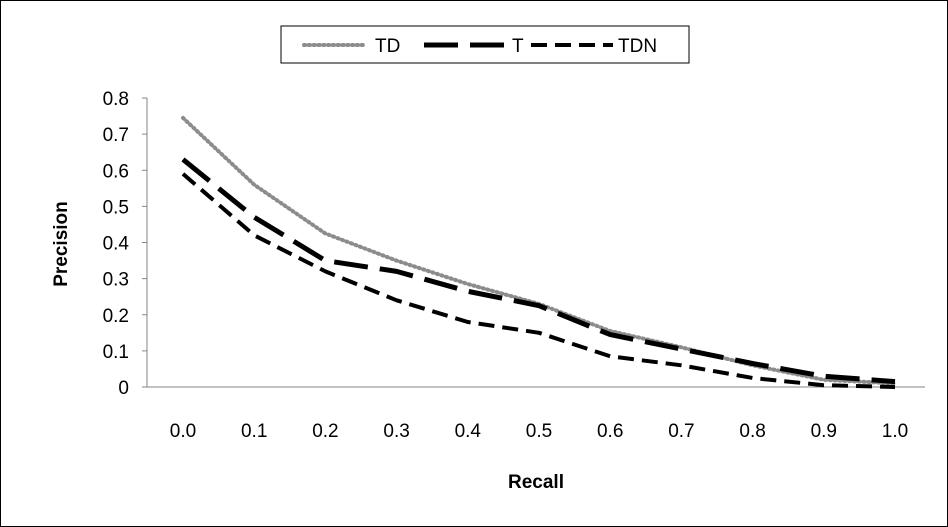  Describe the element at coordinates (396, 431) in the screenshot. I see `x-tick-label: 0.3` at that location.